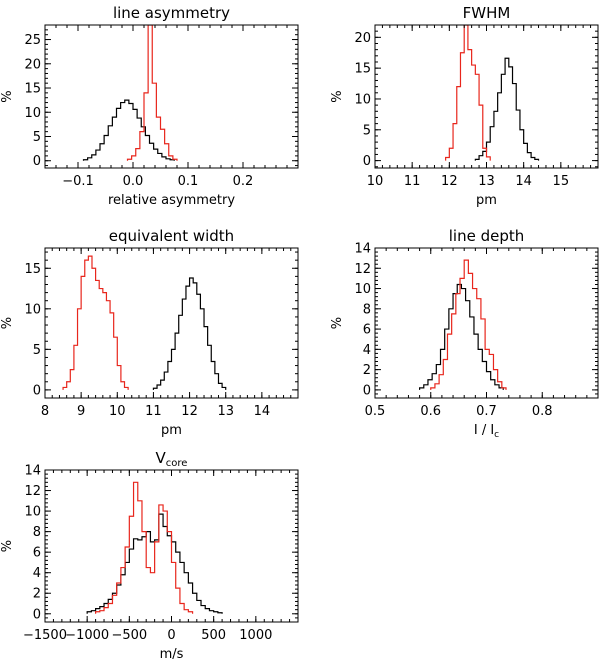 The height and width of the screenshot is (665, 600). Describe the element at coordinates (255, 635) in the screenshot. I see `x-tick-label: 1000` at that location.